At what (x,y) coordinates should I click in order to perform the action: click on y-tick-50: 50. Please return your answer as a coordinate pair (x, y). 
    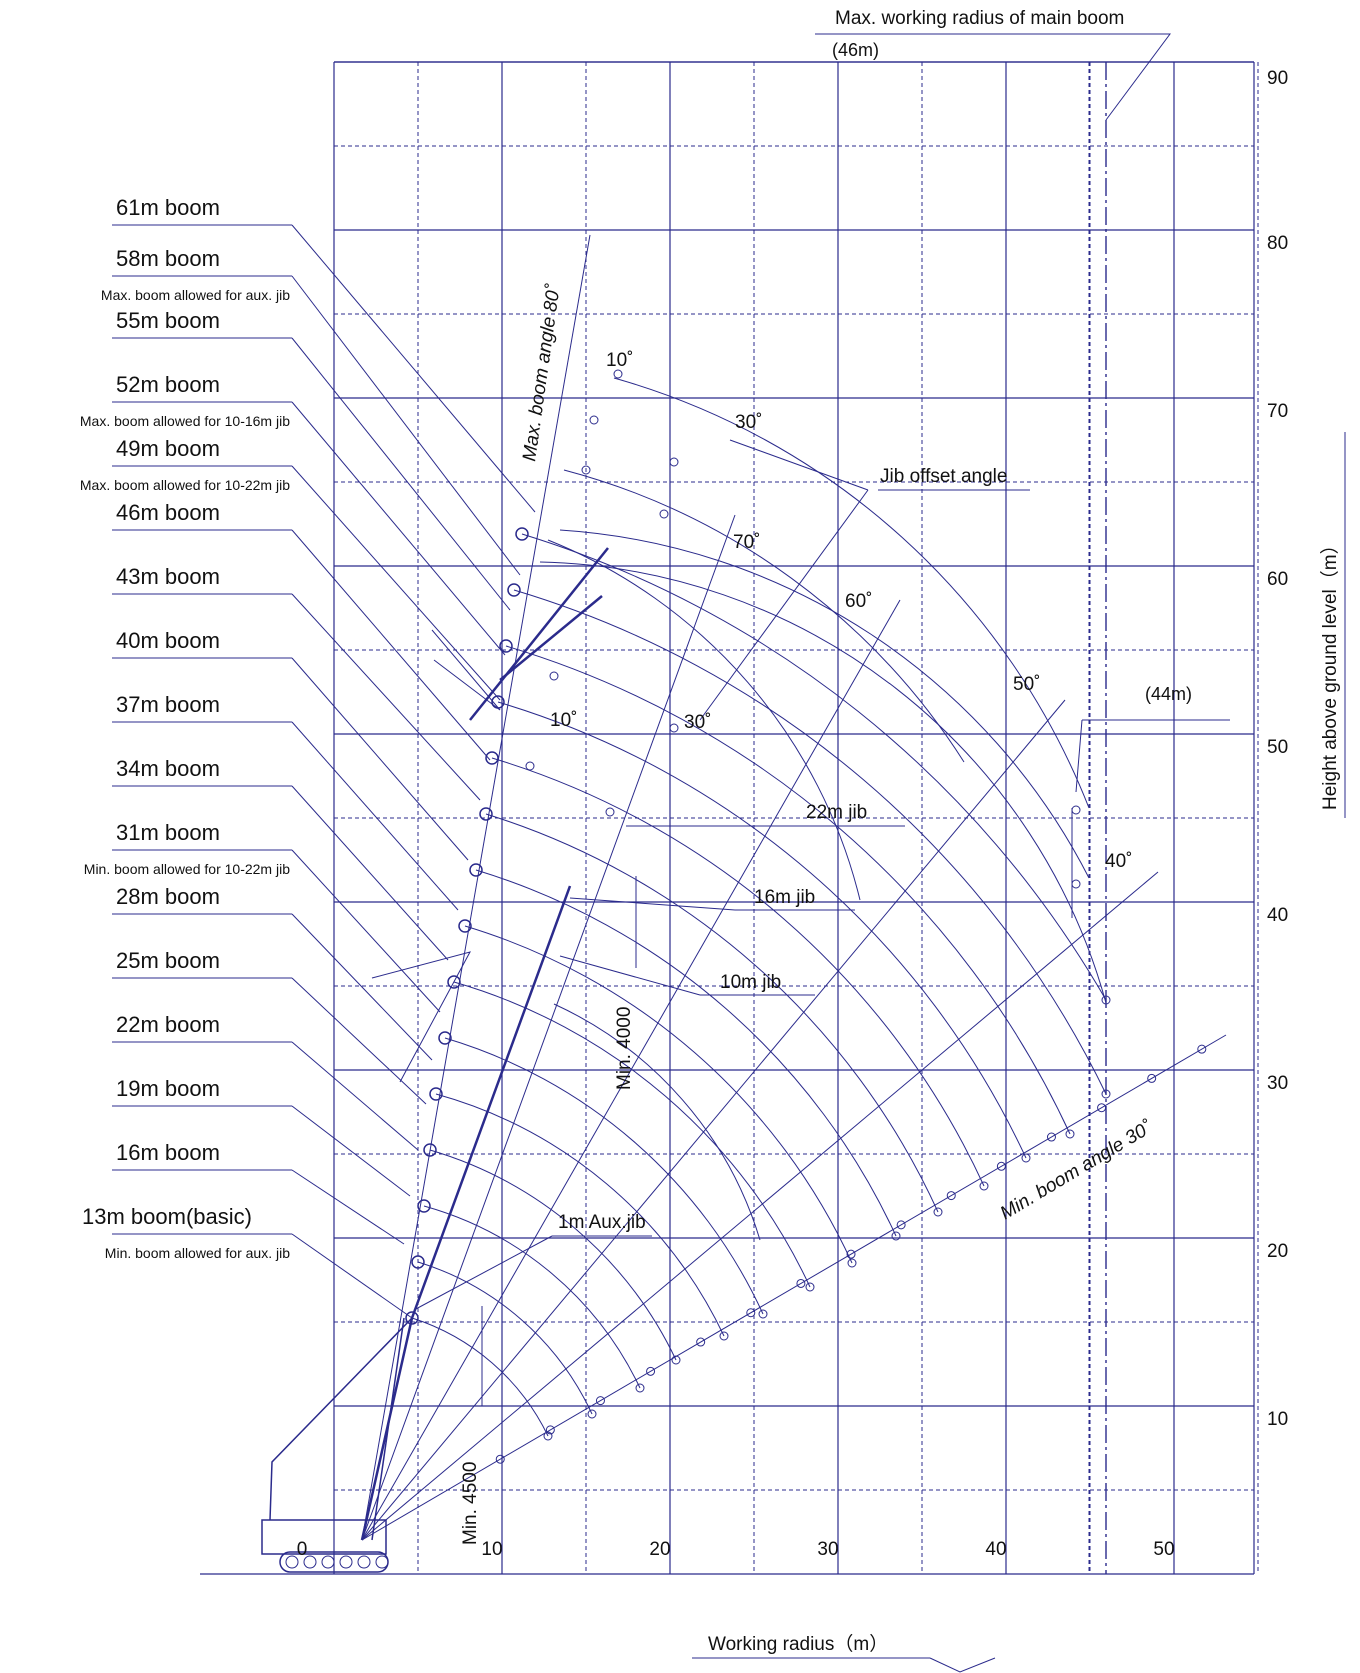
    Looking at the image, I should click on (1277, 747).